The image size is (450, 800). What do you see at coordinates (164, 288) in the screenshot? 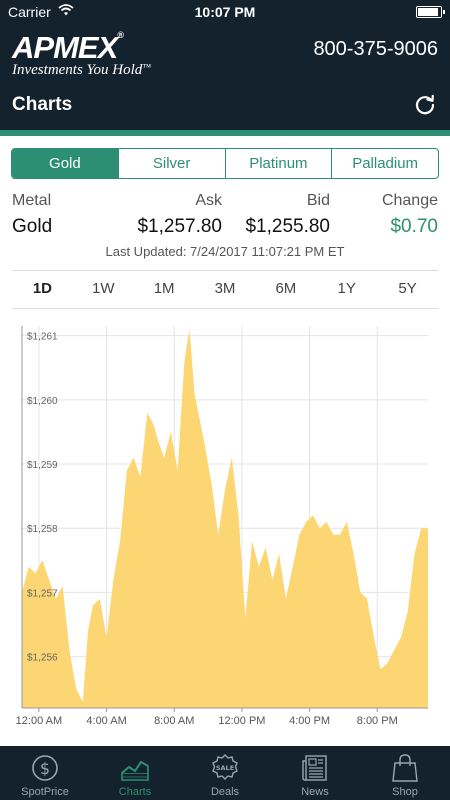
I see `range-tab-1m: 1M` at bounding box center [164, 288].